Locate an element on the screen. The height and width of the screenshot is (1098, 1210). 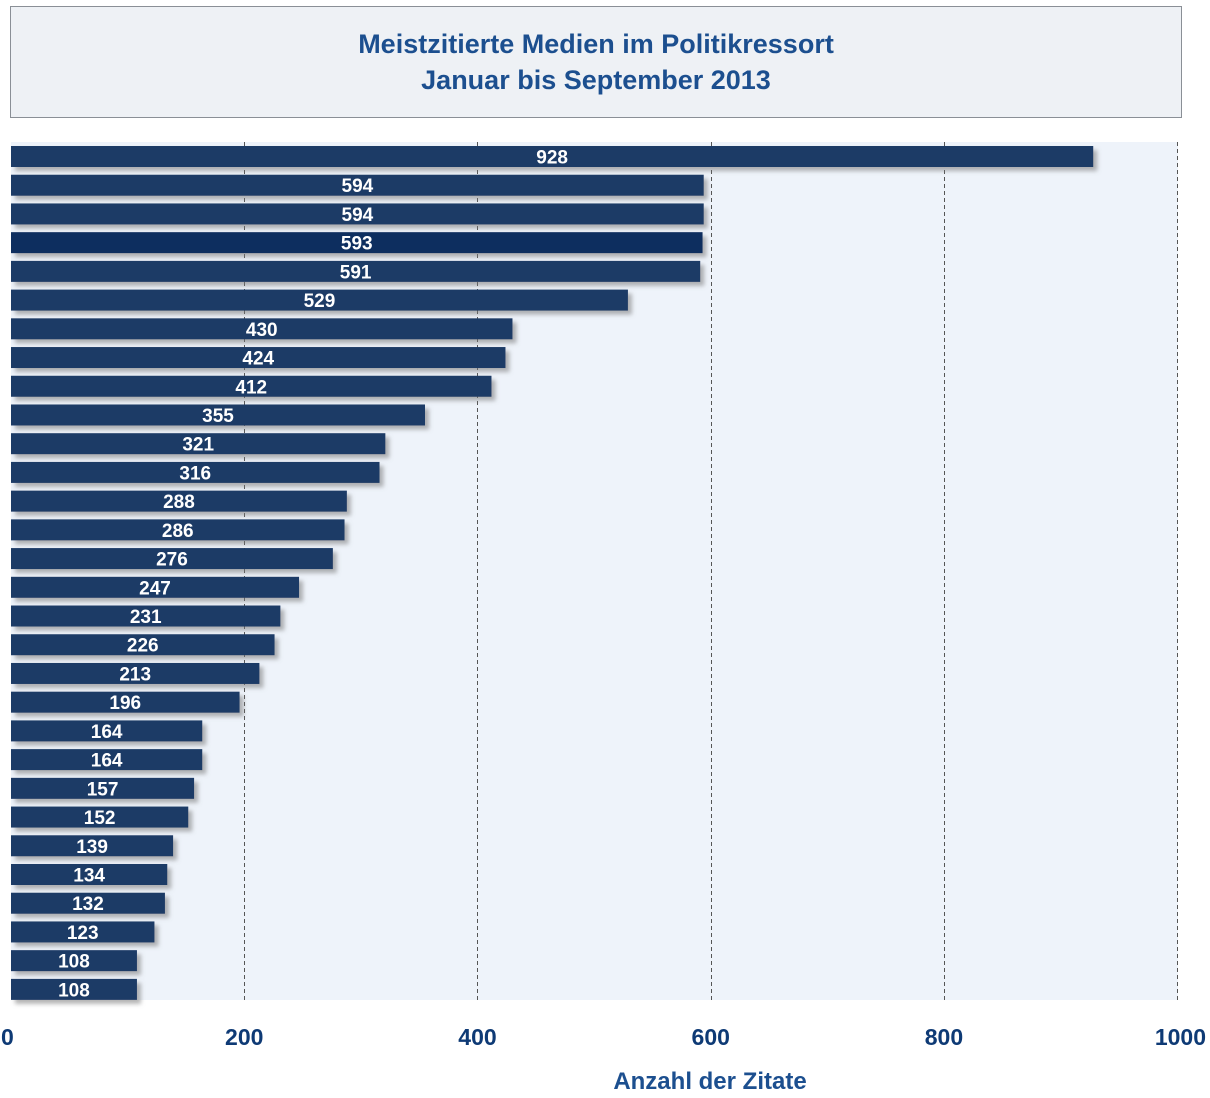
bar-value-label-11: 321 is located at coordinates (198, 445).